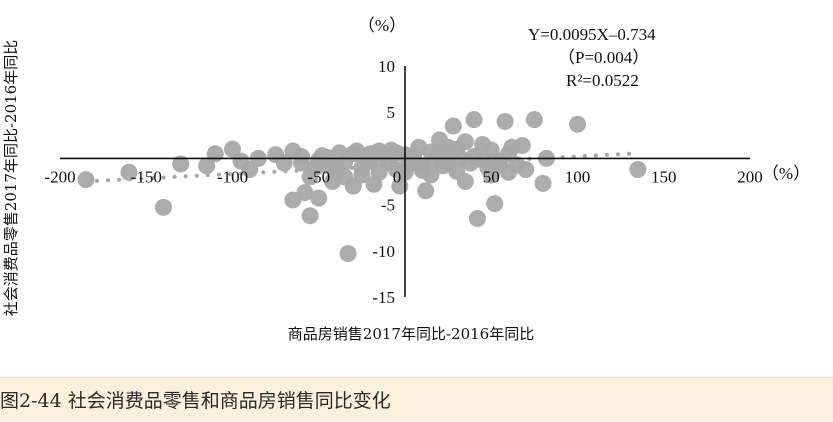 The width and height of the screenshot is (833, 422). What do you see at coordinates (386, 66) in the screenshot?
I see `y-tick-label: 10` at bounding box center [386, 66].